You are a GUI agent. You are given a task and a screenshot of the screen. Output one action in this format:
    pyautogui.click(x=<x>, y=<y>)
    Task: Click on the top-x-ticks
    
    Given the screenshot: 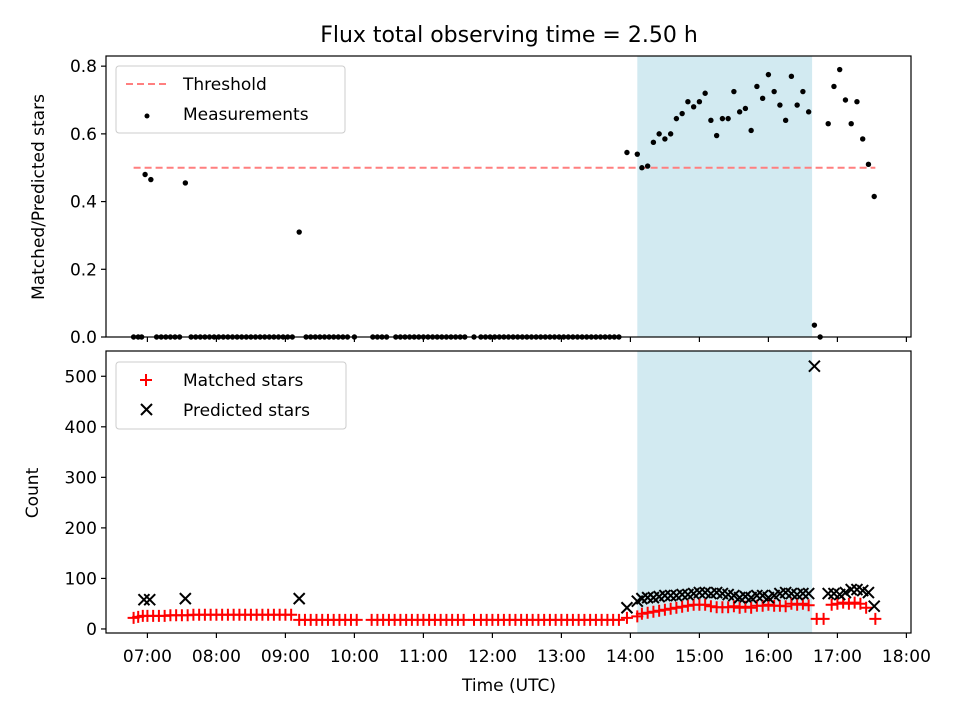 What is the action you would take?
    pyautogui.click(x=527, y=339)
    